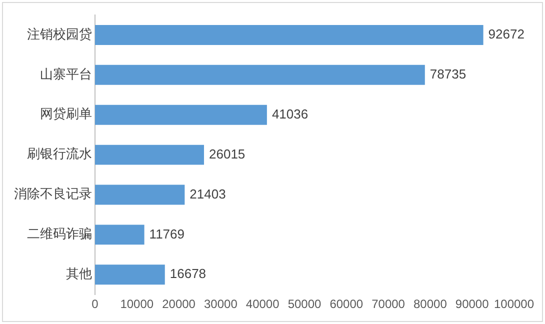 The image size is (545, 324). I want to click on x-tick-label: 70000, so click(389, 304).